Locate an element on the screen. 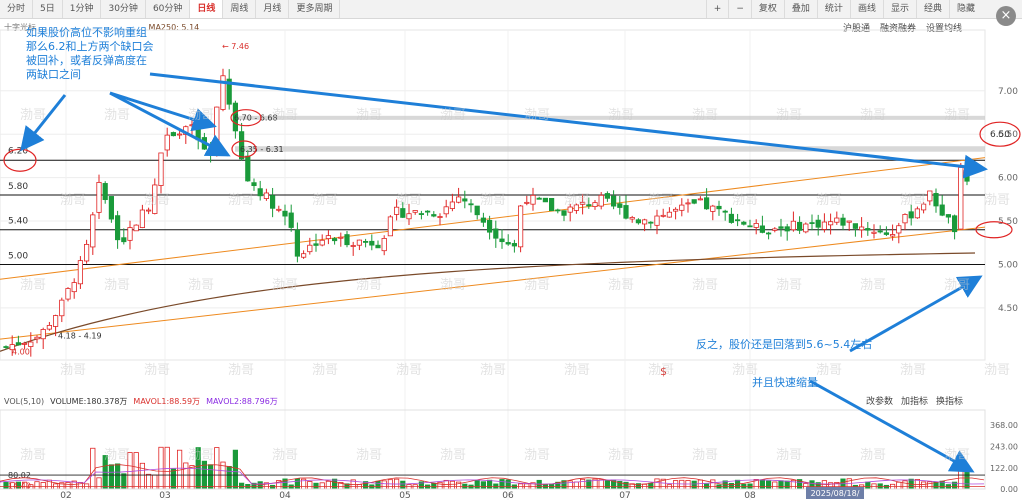  period-tab: 周线 is located at coordinates (240, 9).